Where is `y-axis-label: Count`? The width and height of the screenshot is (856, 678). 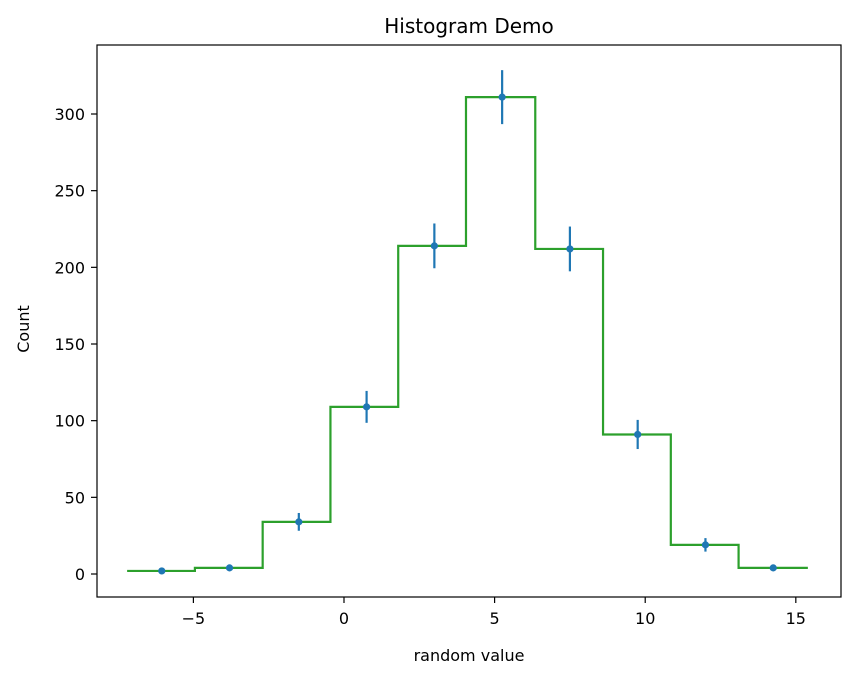 y-axis-label: Count is located at coordinates (23, 329).